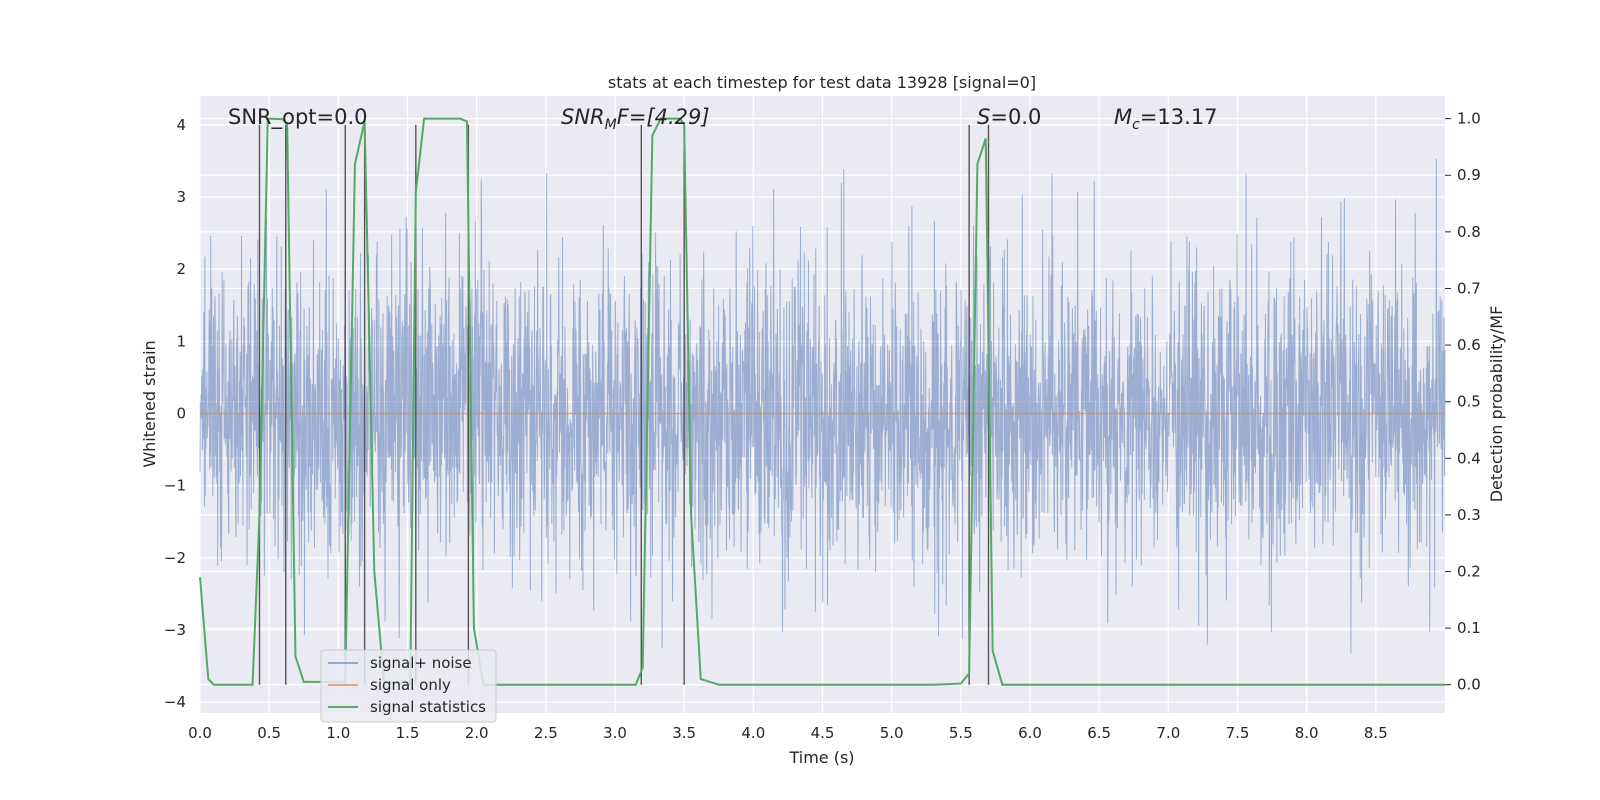  I want to click on annotation-mc-main: M, so click(1123, 117).